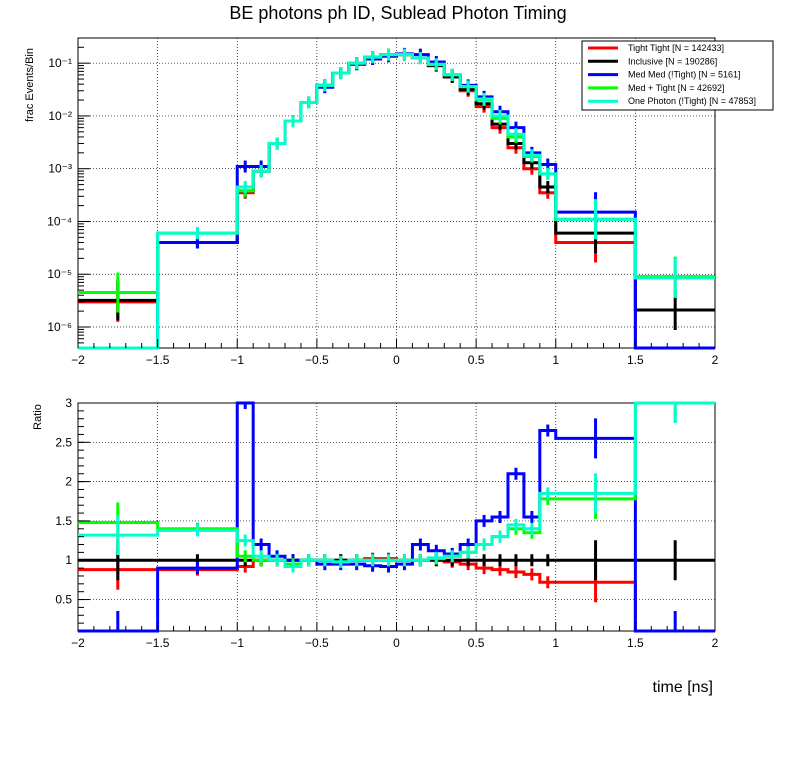 This screenshot has width=796, height=772. I want to click on legend-label: Med + Tight [N = 42692], so click(676, 88).